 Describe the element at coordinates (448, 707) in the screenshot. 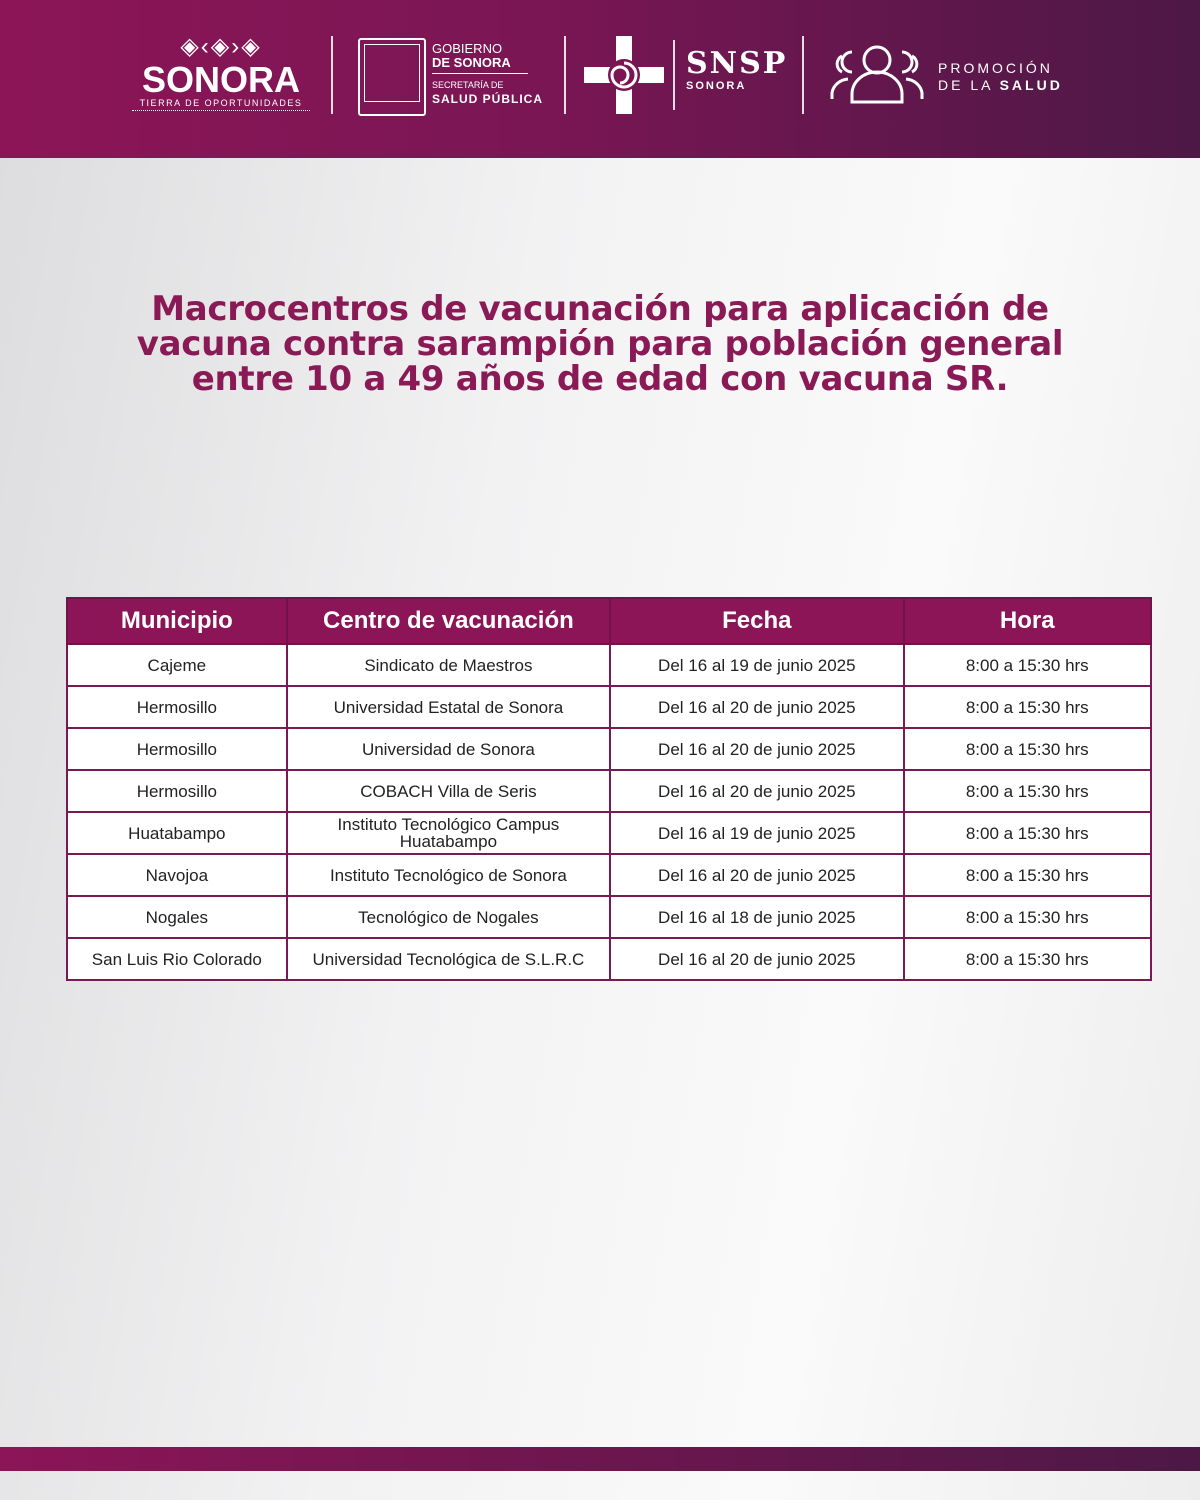

I see `centro-cell: Universidad Estatal de Sonora` at that location.